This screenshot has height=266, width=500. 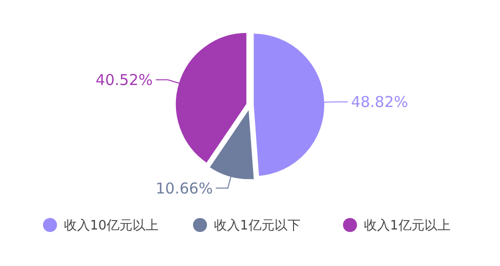 What do you see at coordinates (111, 226) in the screenshot?
I see `legend-label: 收入10亿元以上` at bounding box center [111, 226].